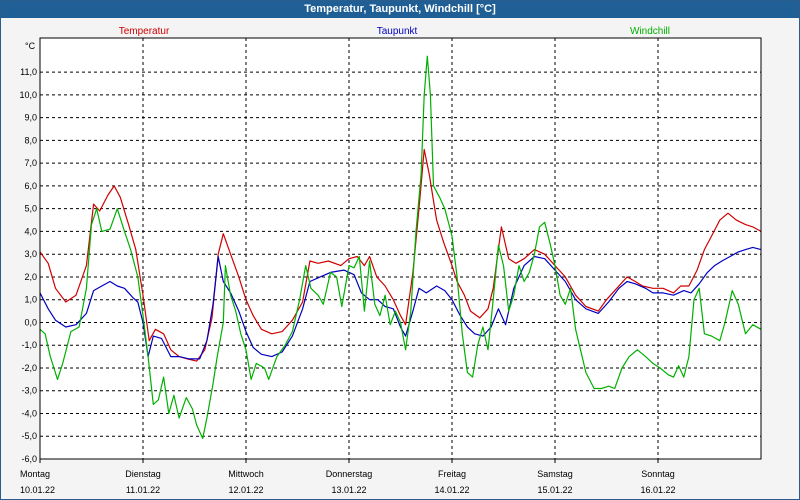 Image resolution: width=800 pixels, height=500 pixels. What do you see at coordinates (452, 474) in the screenshot?
I see `x-tick-day: Freitag` at bounding box center [452, 474].